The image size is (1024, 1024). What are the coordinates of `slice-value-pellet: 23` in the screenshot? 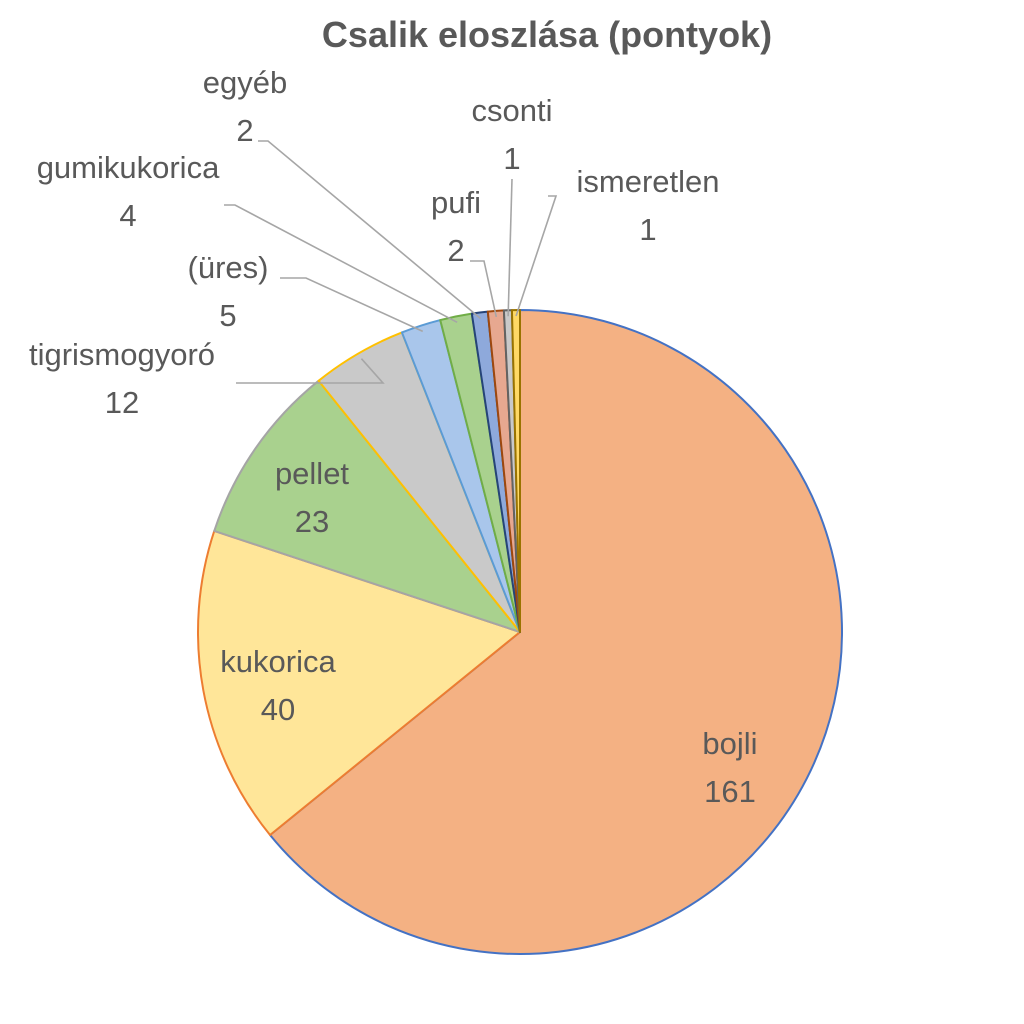 It's located at (312, 521).